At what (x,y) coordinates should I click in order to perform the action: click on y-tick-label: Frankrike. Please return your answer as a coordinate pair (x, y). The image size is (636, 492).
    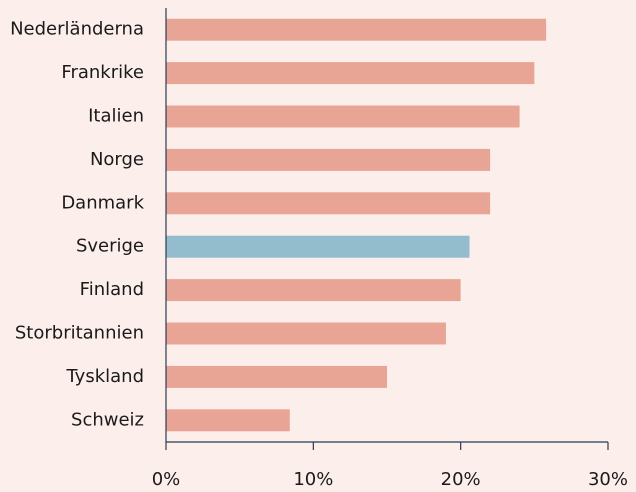
    Looking at the image, I should click on (102, 72).